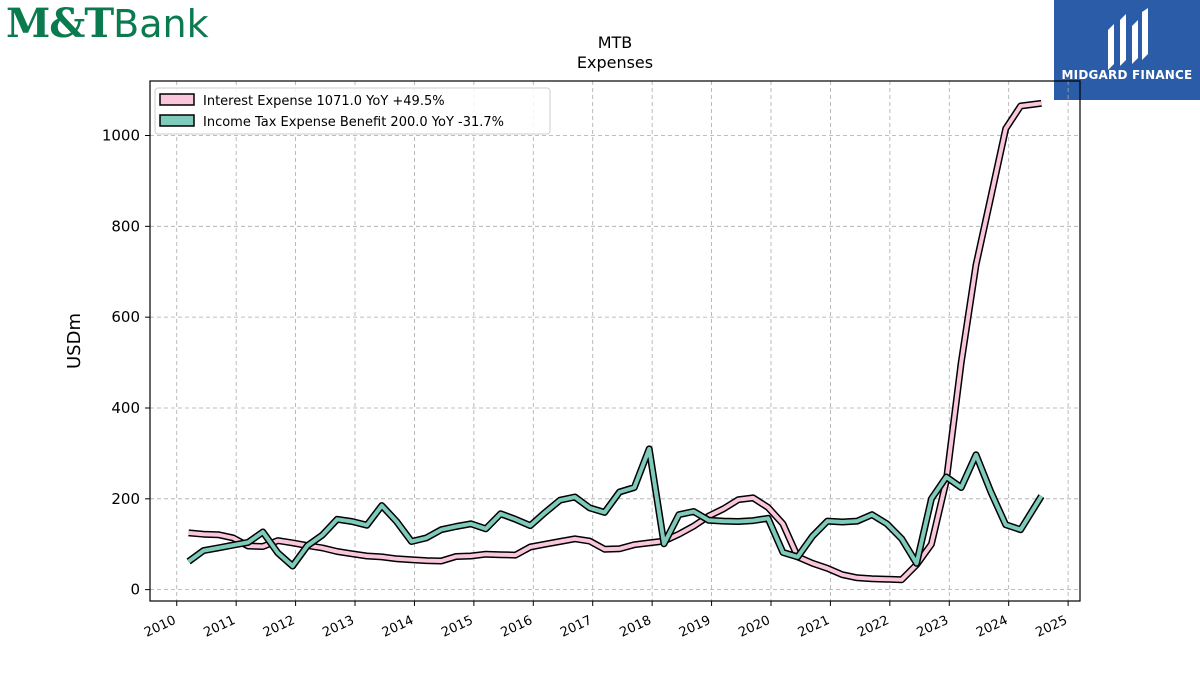 The image size is (1200, 675). Describe the element at coordinates (398, 627) in the screenshot. I see `x-tick-label: 2014` at that location.